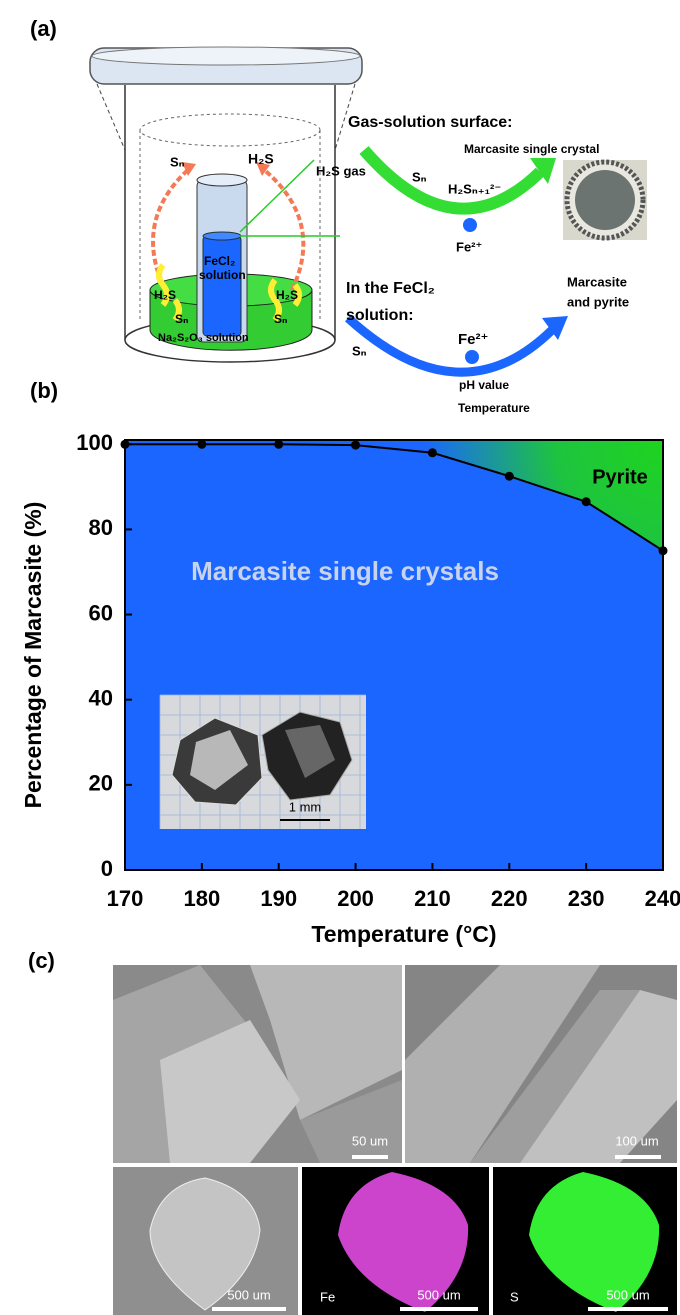 The width and height of the screenshot is (680, 1315). What do you see at coordinates (430, 122) in the screenshot?
I see `diagram-label: Gas-solution surface:` at bounding box center [430, 122].